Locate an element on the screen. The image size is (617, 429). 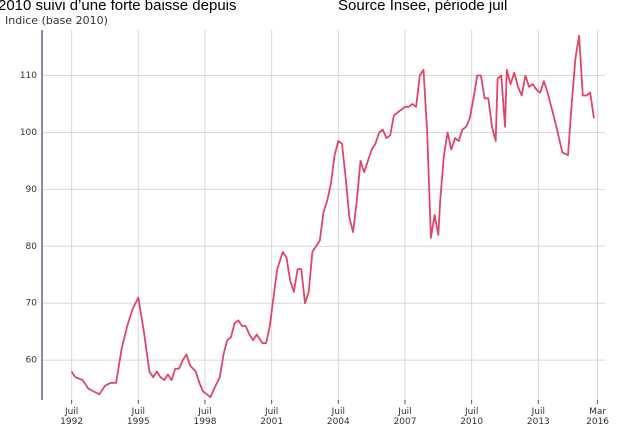
y-tick-label: 90 is located at coordinates (32, 190).